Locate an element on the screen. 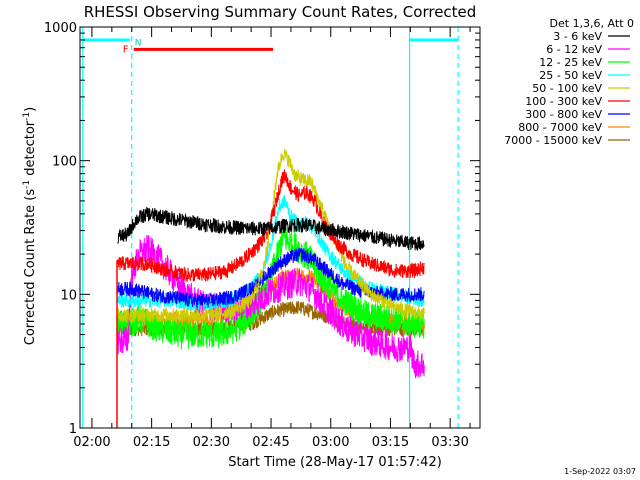 The image size is (640, 480). legend-label: 800 - 7000 keV is located at coordinates (560, 127).